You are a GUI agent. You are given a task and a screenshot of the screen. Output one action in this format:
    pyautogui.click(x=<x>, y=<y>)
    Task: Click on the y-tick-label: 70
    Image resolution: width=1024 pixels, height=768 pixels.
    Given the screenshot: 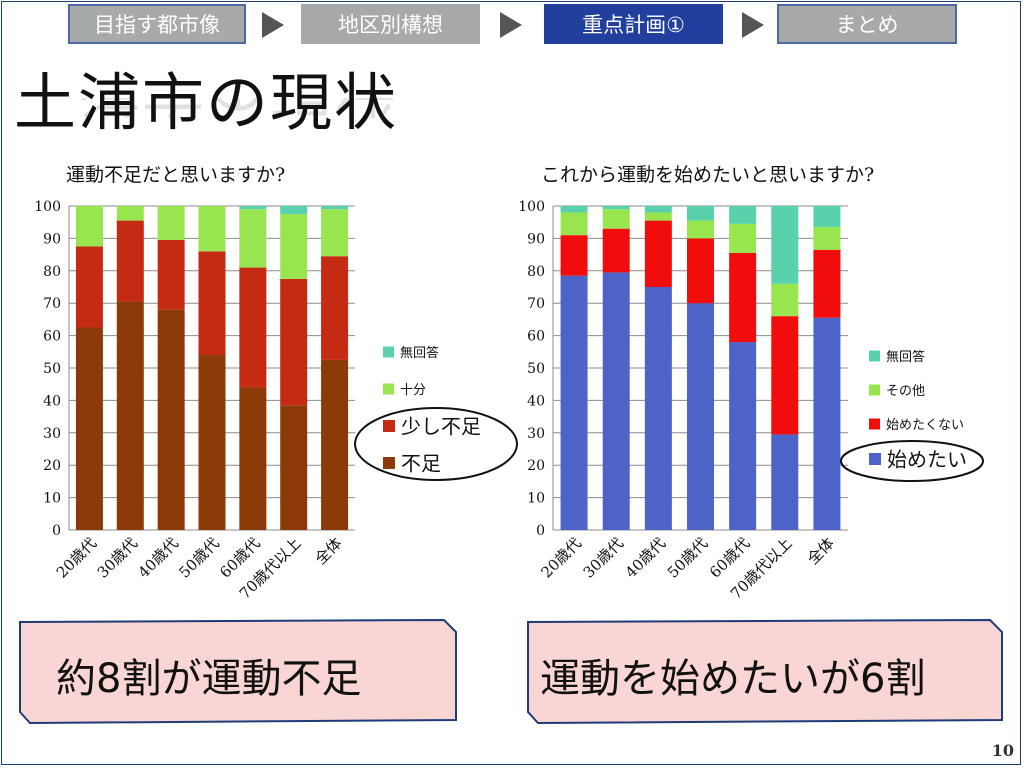 What is the action you would take?
    pyautogui.click(x=536, y=304)
    